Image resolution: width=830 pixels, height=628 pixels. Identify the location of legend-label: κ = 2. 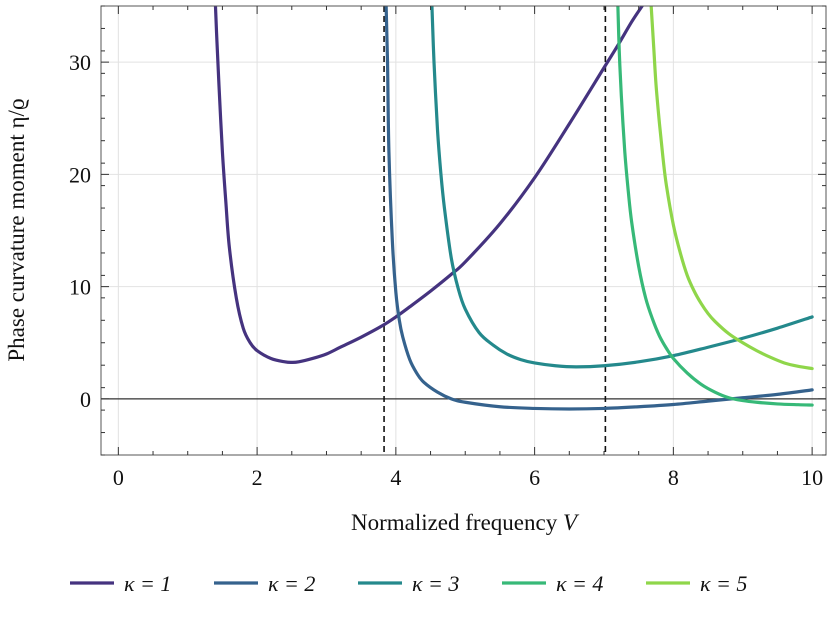
(291, 583).